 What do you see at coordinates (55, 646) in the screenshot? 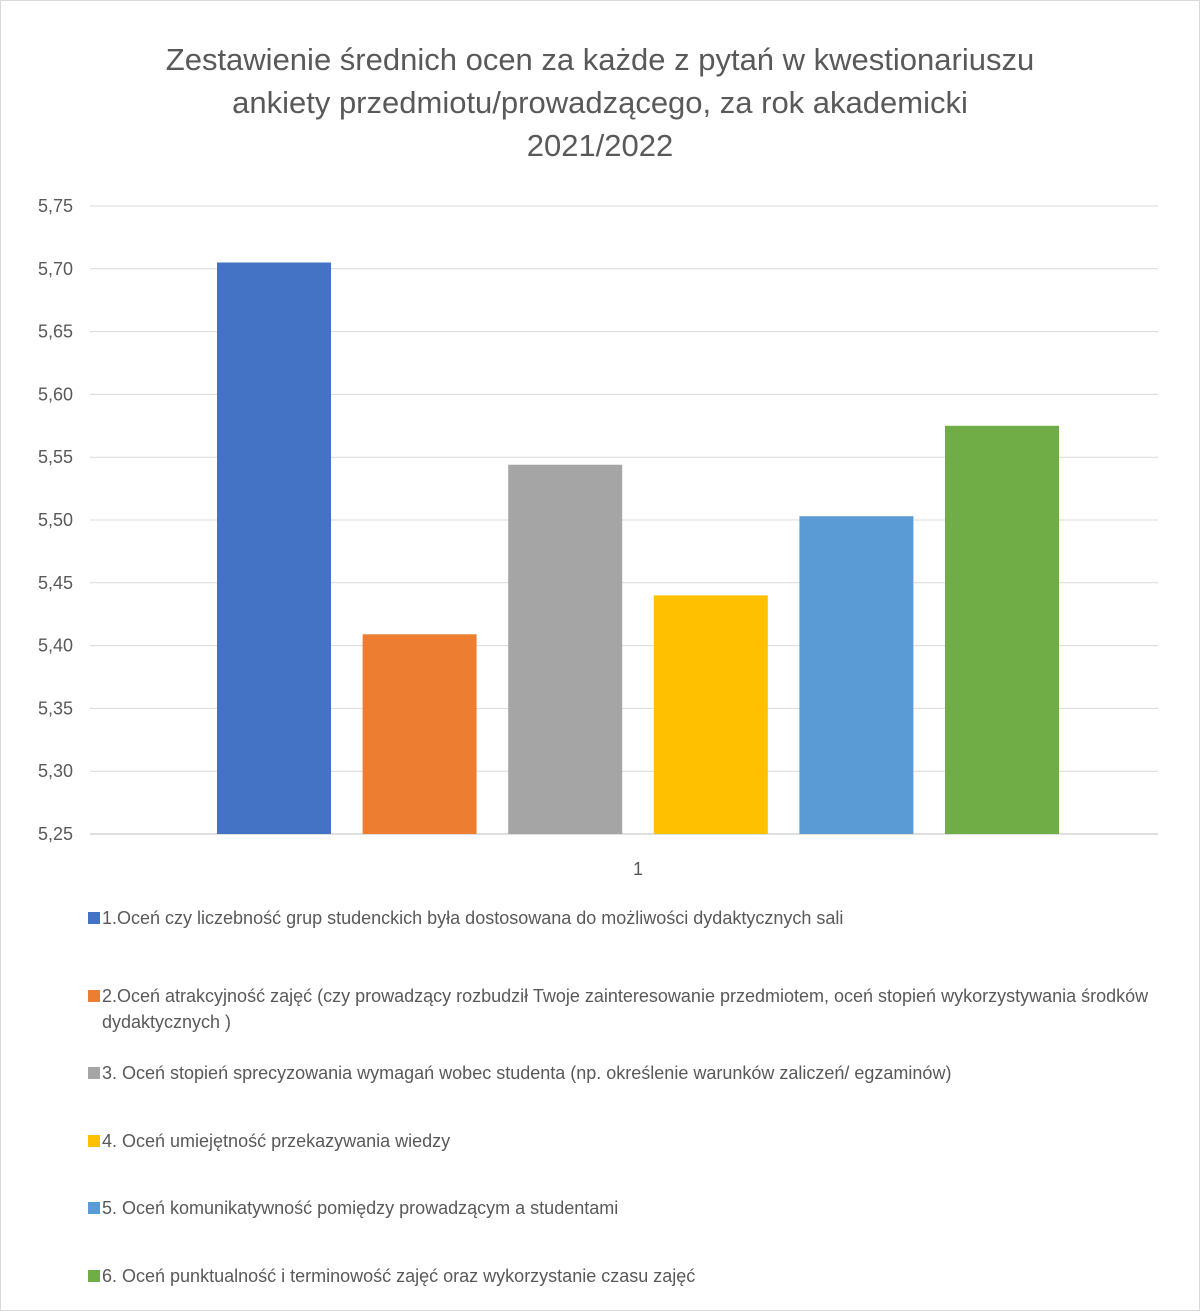
I see `y-tick-label: 5,40` at bounding box center [55, 646].